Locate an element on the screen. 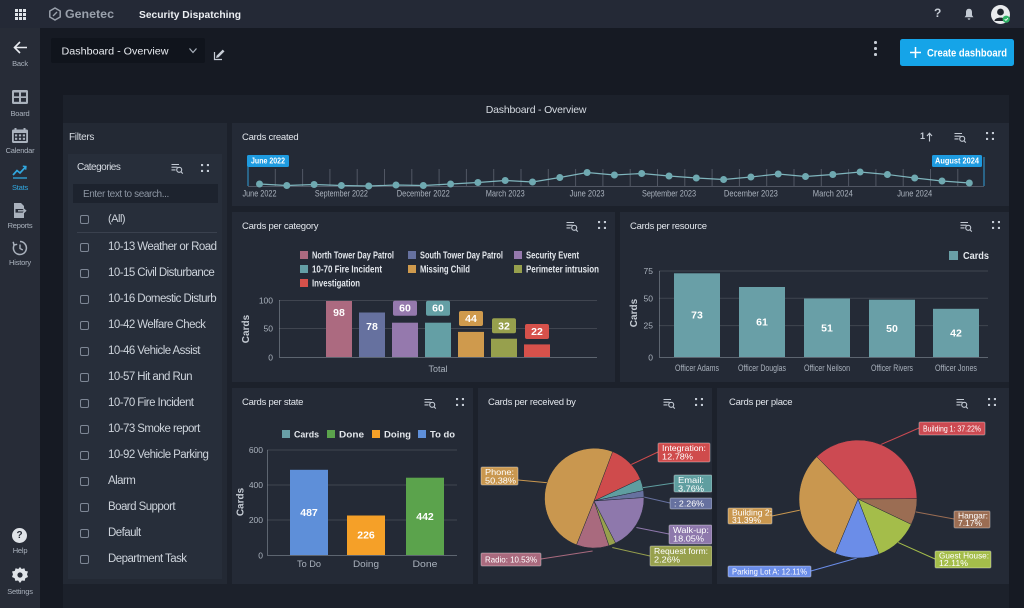 This screenshot has height=608, width=1024. svg-text: December 2022 is located at coordinates (423, 194).